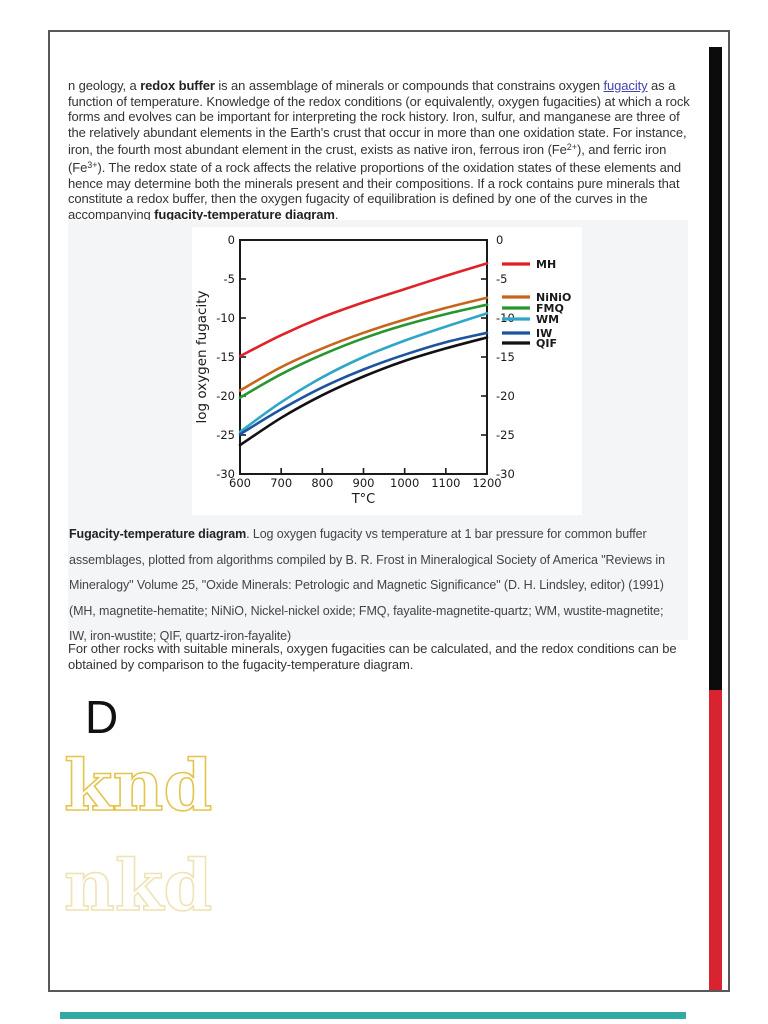 The height and width of the screenshot is (1024, 768). I want to click on series-IW, so click(363, 383).